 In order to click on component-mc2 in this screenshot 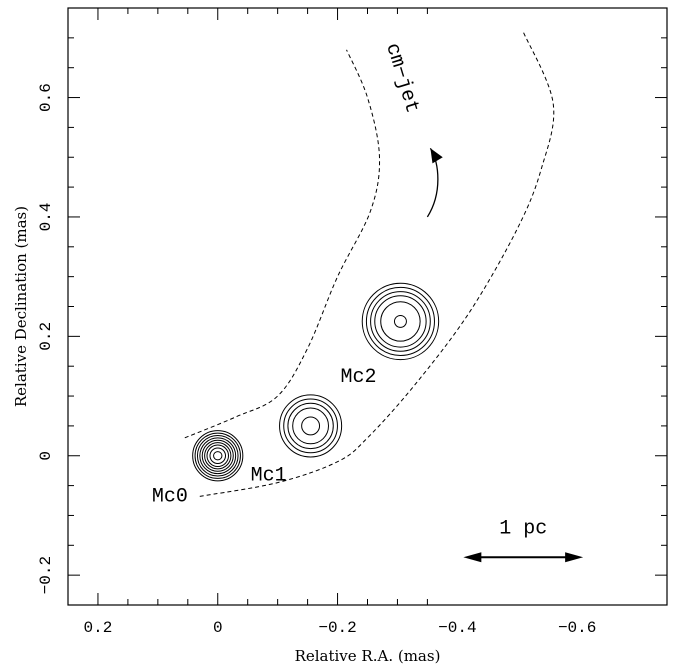, I will do `click(400, 321)`.